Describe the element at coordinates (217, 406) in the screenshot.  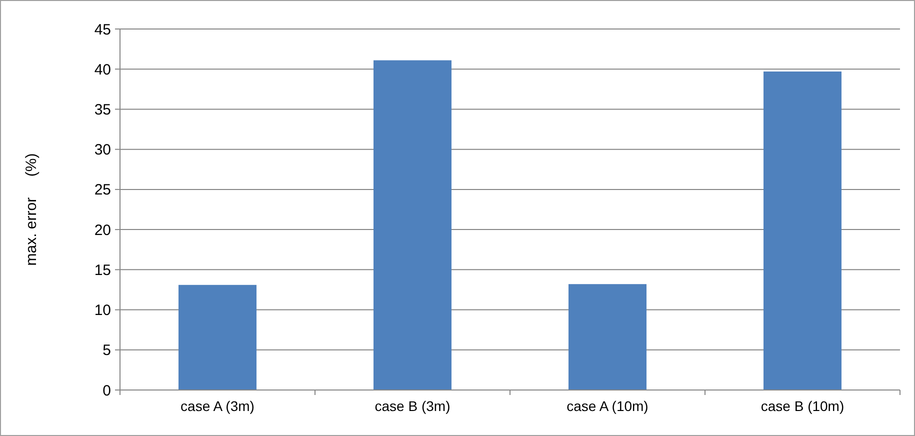
I see `x-tick-label: case A (3m)` at that location.